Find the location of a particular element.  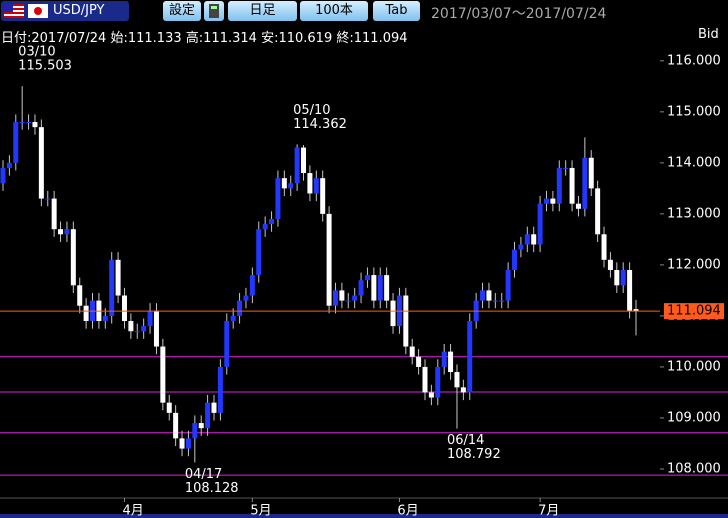

symbol-box: USD/JPY is located at coordinates (65, 11).